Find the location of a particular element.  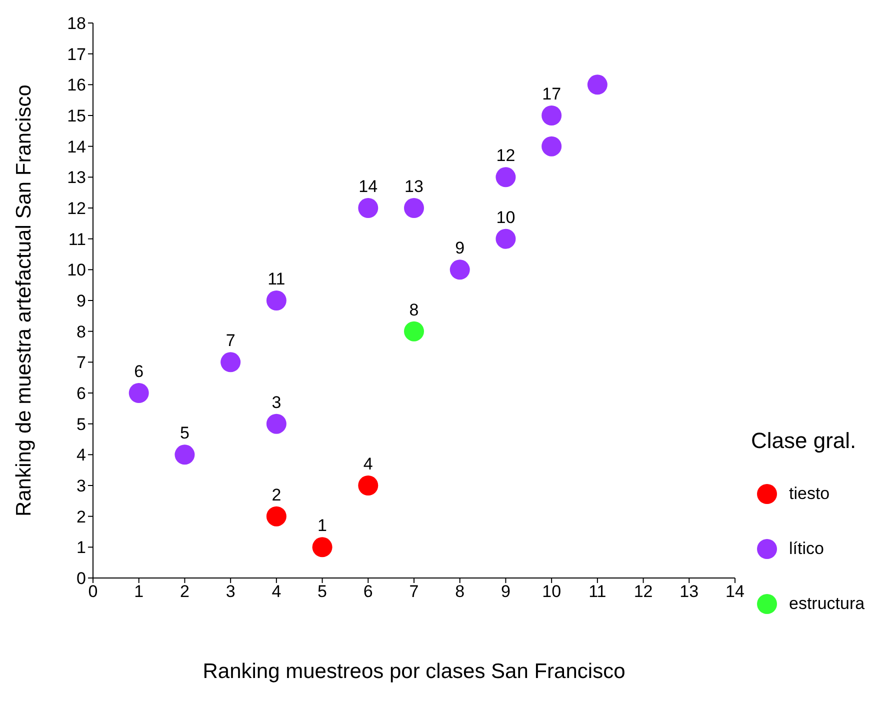

annotation: 11 is located at coordinates (277, 279).